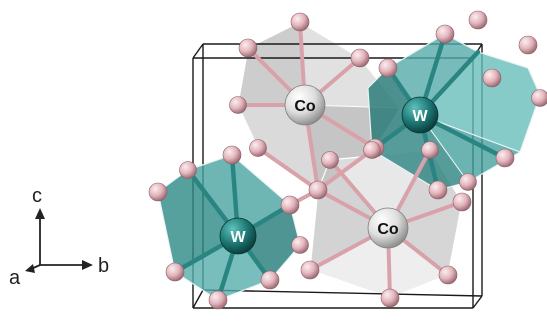 This screenshot has width=547, height=325. Describe the element at coordinates (59, 237) in the screenshot. I see `axis-indicator: c b a` at that location.